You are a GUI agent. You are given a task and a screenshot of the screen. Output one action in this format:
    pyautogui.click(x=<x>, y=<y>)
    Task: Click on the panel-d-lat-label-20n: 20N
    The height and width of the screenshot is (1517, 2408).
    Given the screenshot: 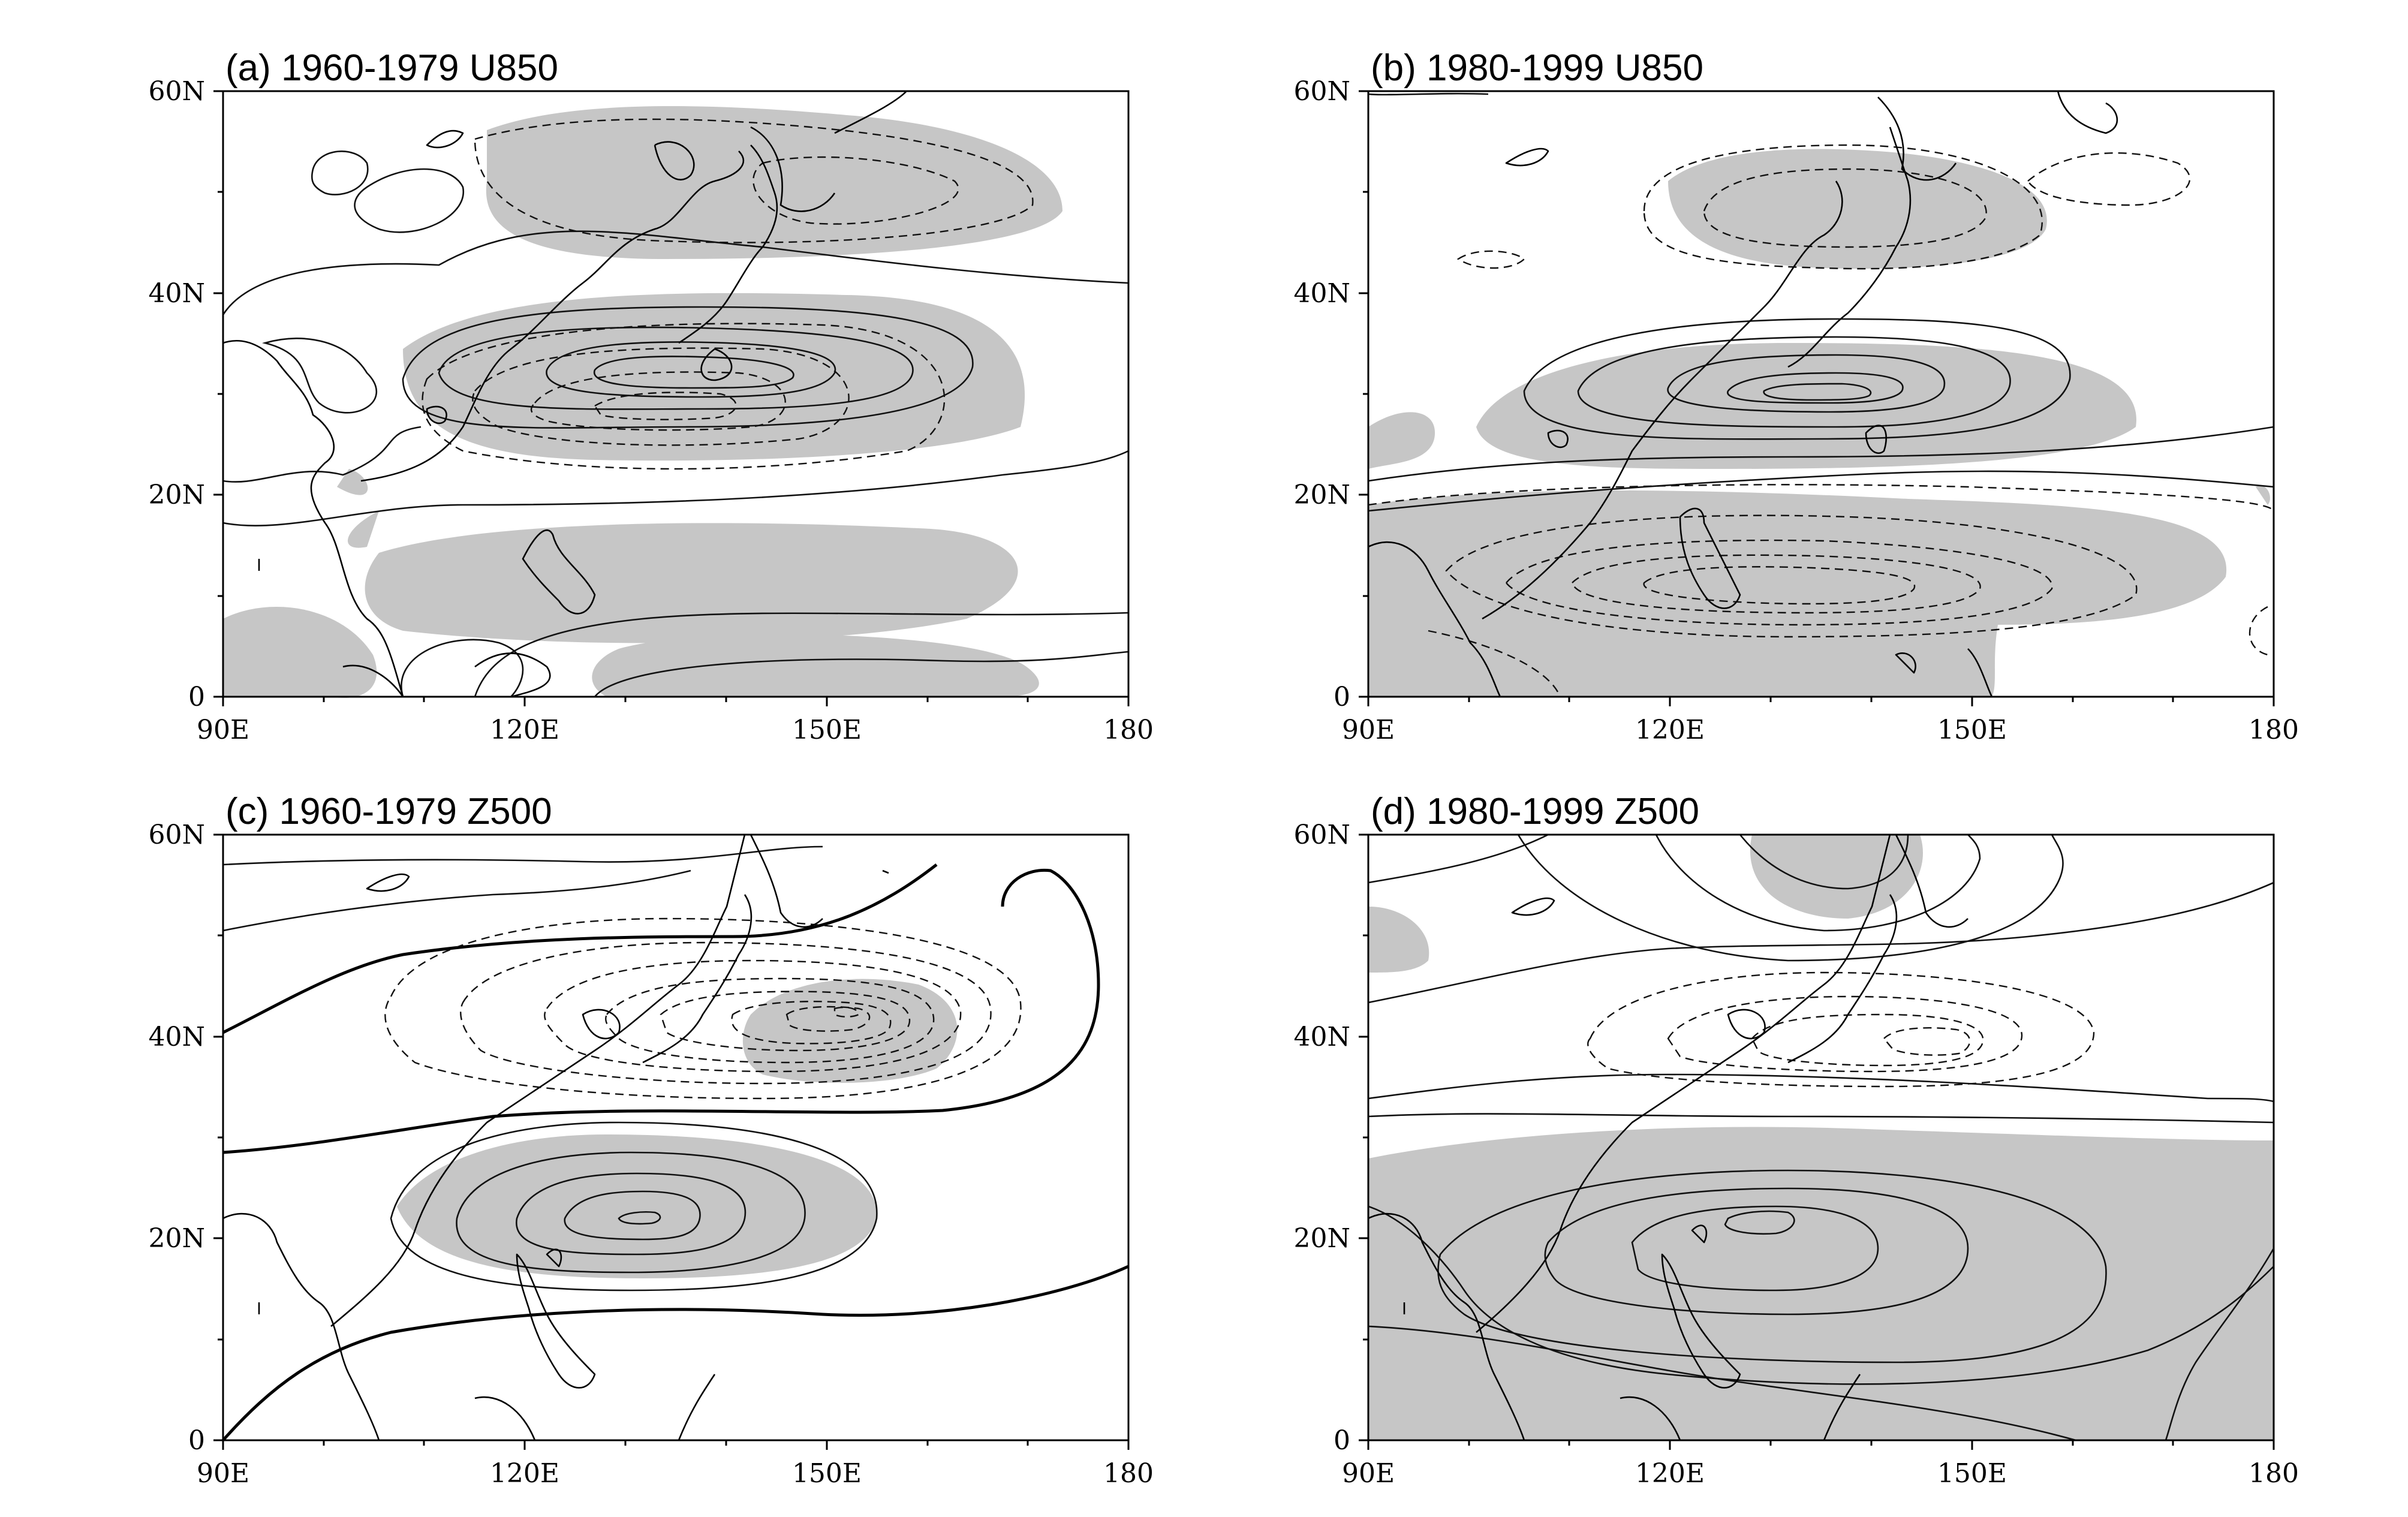 What is the action you would take?
    pyautogui.click(x=1322, y=1238)
    